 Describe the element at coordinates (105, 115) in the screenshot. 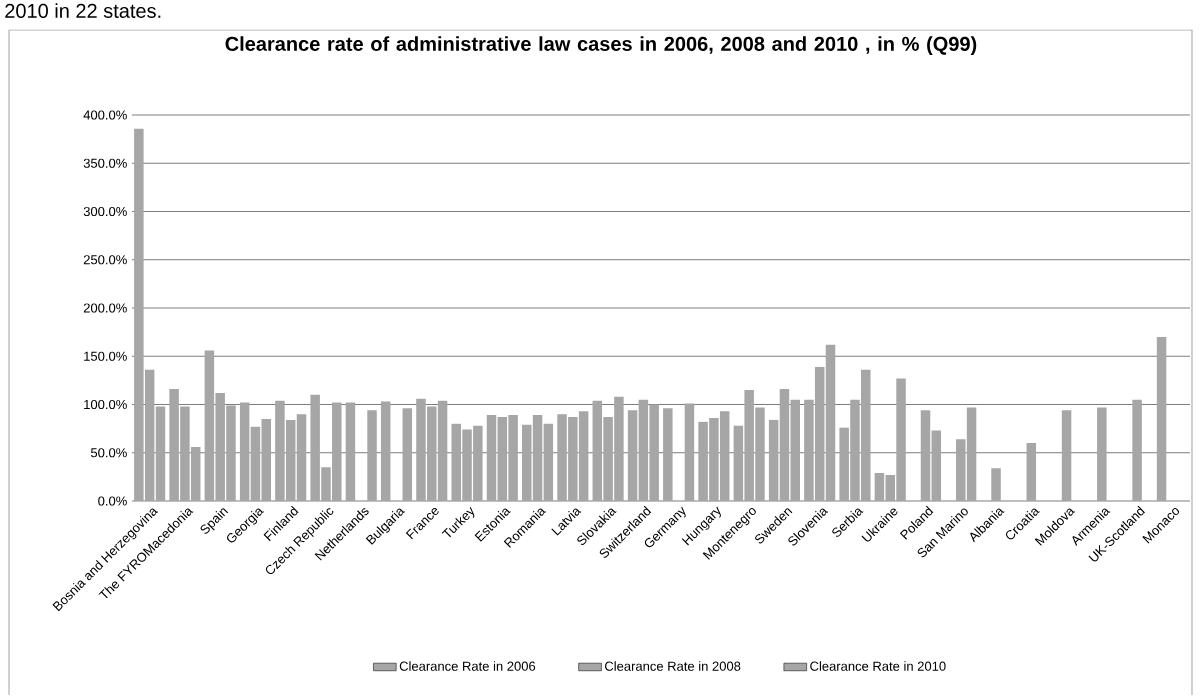

I see `y-tick-label: 400.0%` at that location.